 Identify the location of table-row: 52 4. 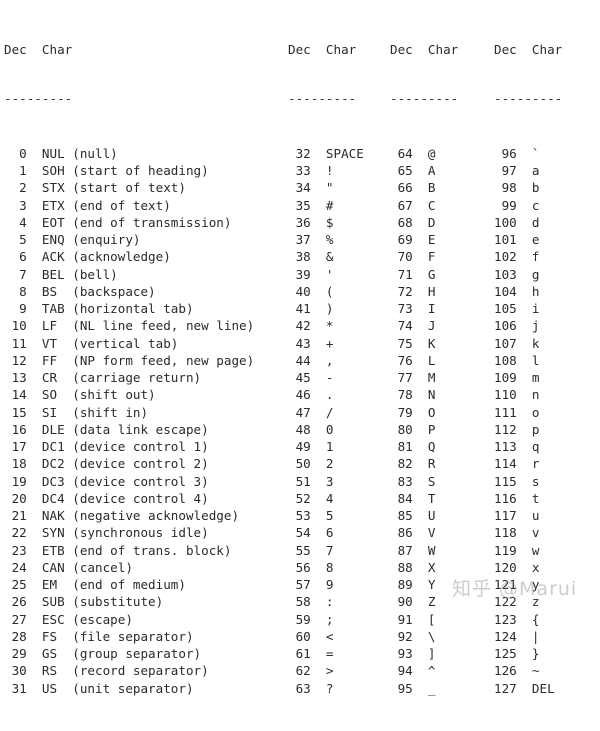
(311, 498).